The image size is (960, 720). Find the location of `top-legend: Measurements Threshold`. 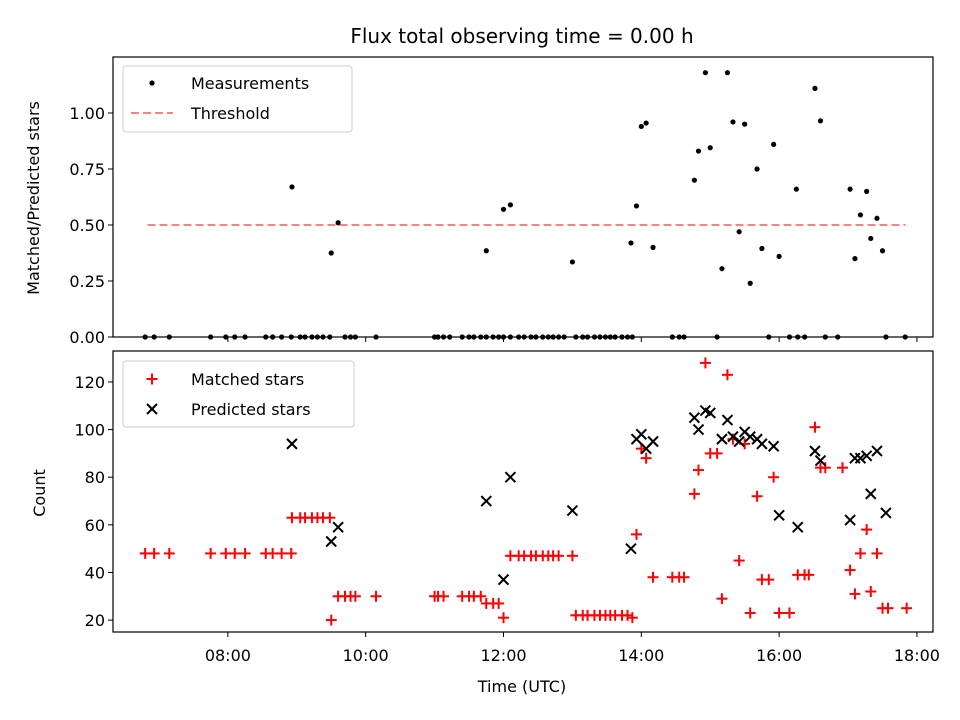

top-legend: Measurements Threshold is located at coordinates (237, 99).